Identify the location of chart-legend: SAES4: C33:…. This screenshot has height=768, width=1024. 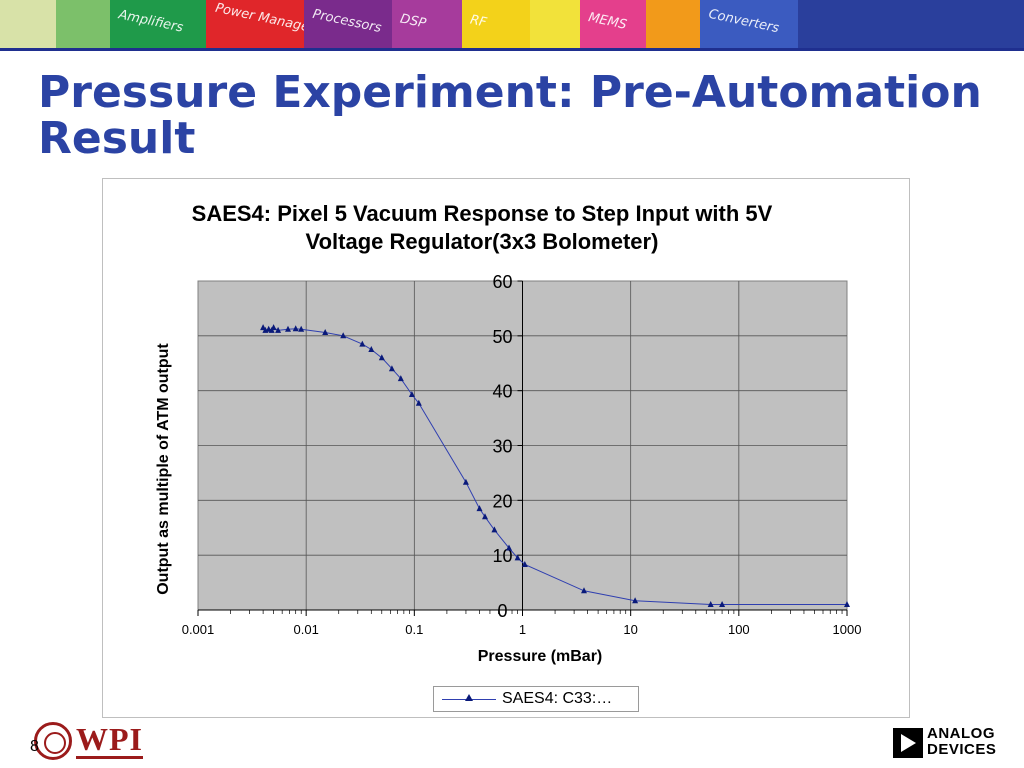
(536, 699).